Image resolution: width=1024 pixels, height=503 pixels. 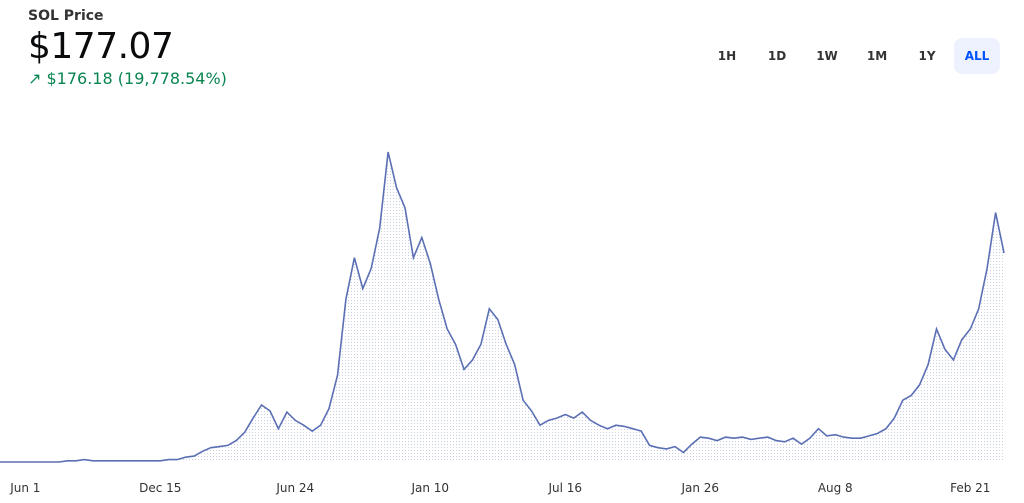 I want to click on x-tick-label: Aug 8, so click(x=835, y=488).